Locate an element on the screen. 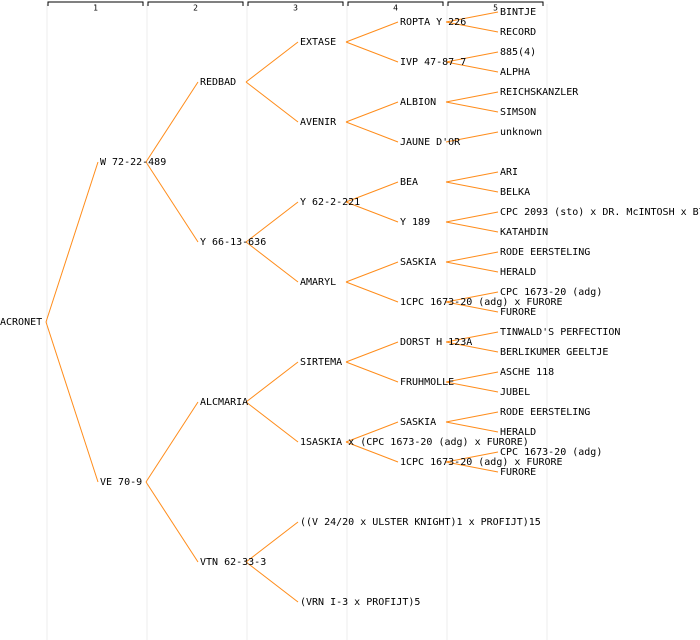  node-label: ALCMARIA is located at coordinates (224, 402).